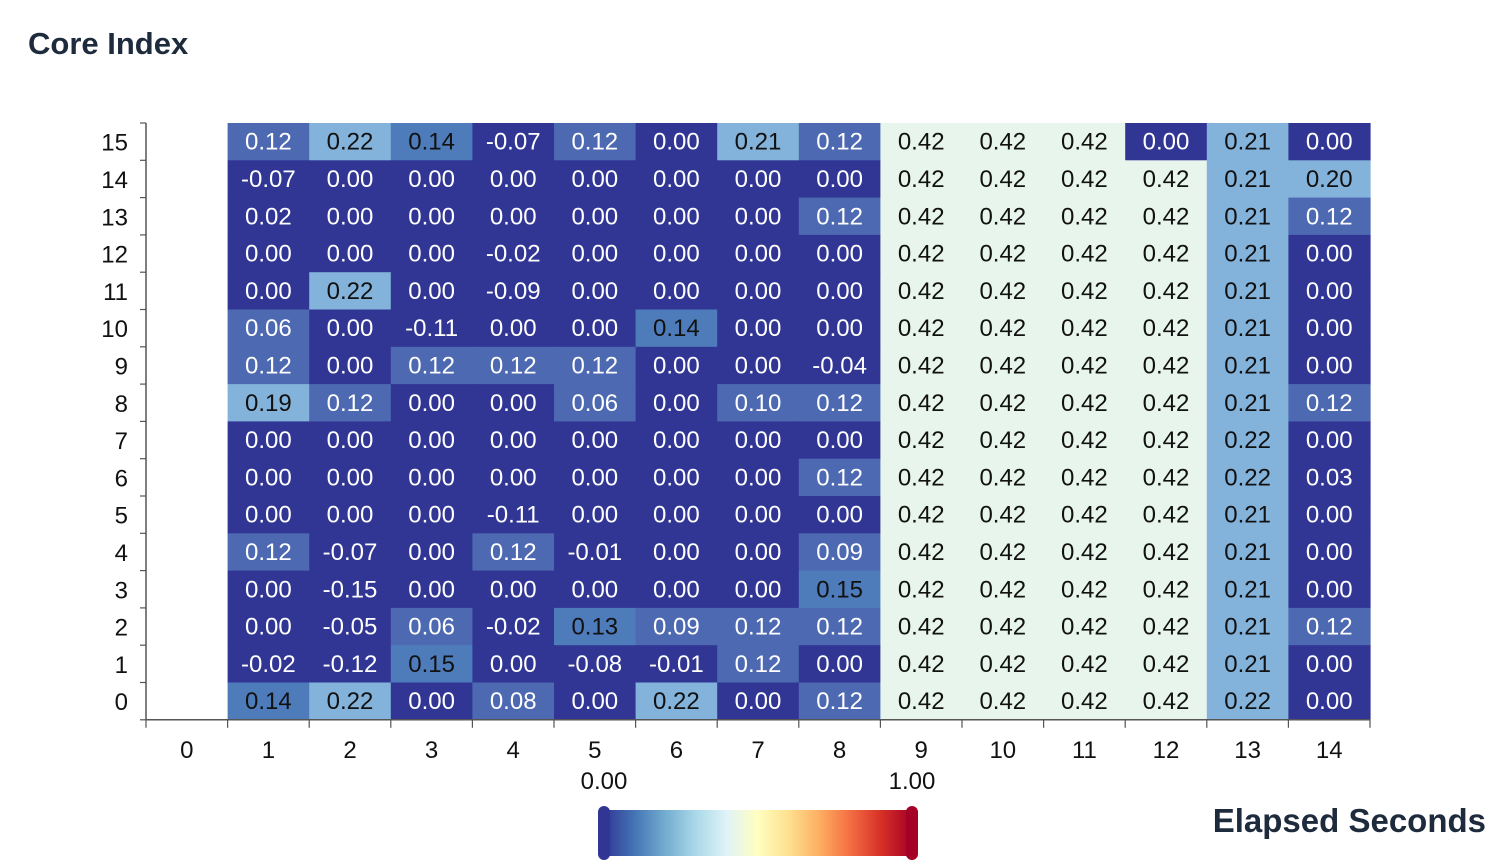  I want to click on colorbar-max-handle, so click(912, 833).